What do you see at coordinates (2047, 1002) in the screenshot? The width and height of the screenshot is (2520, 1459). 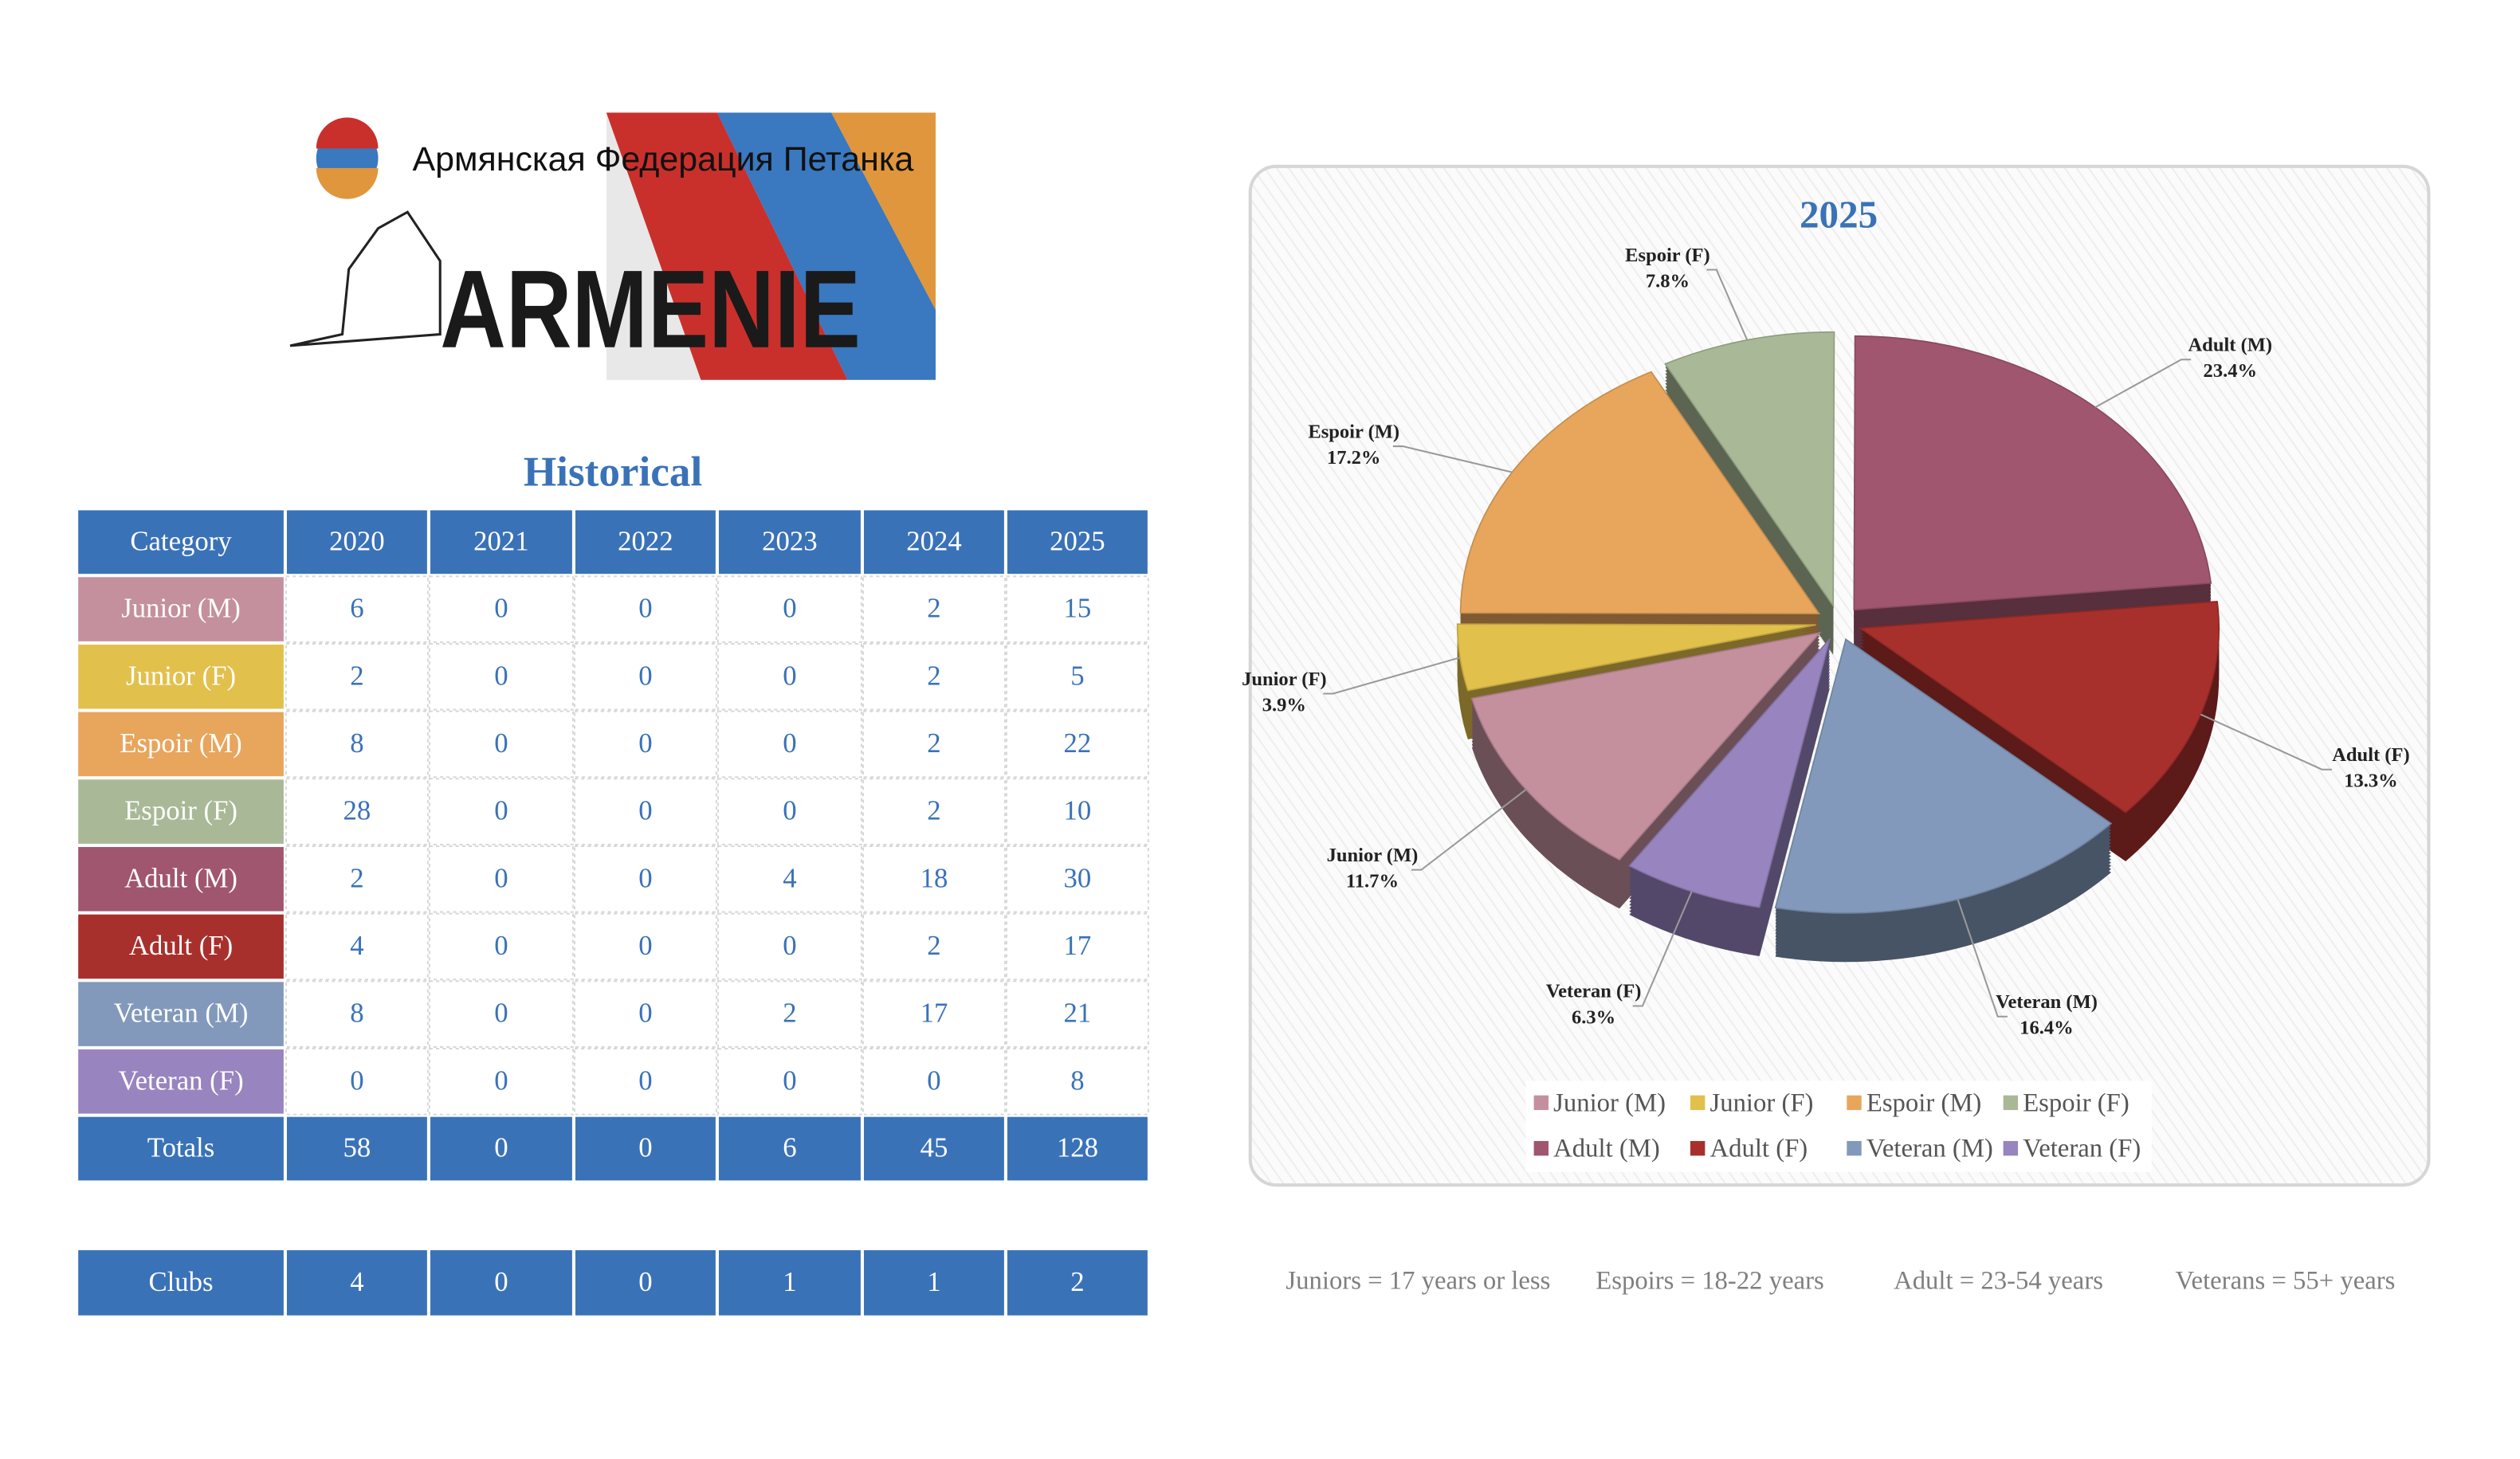 I see `slice-label: Veteran (M)` at bounding box center [2047, 1002].